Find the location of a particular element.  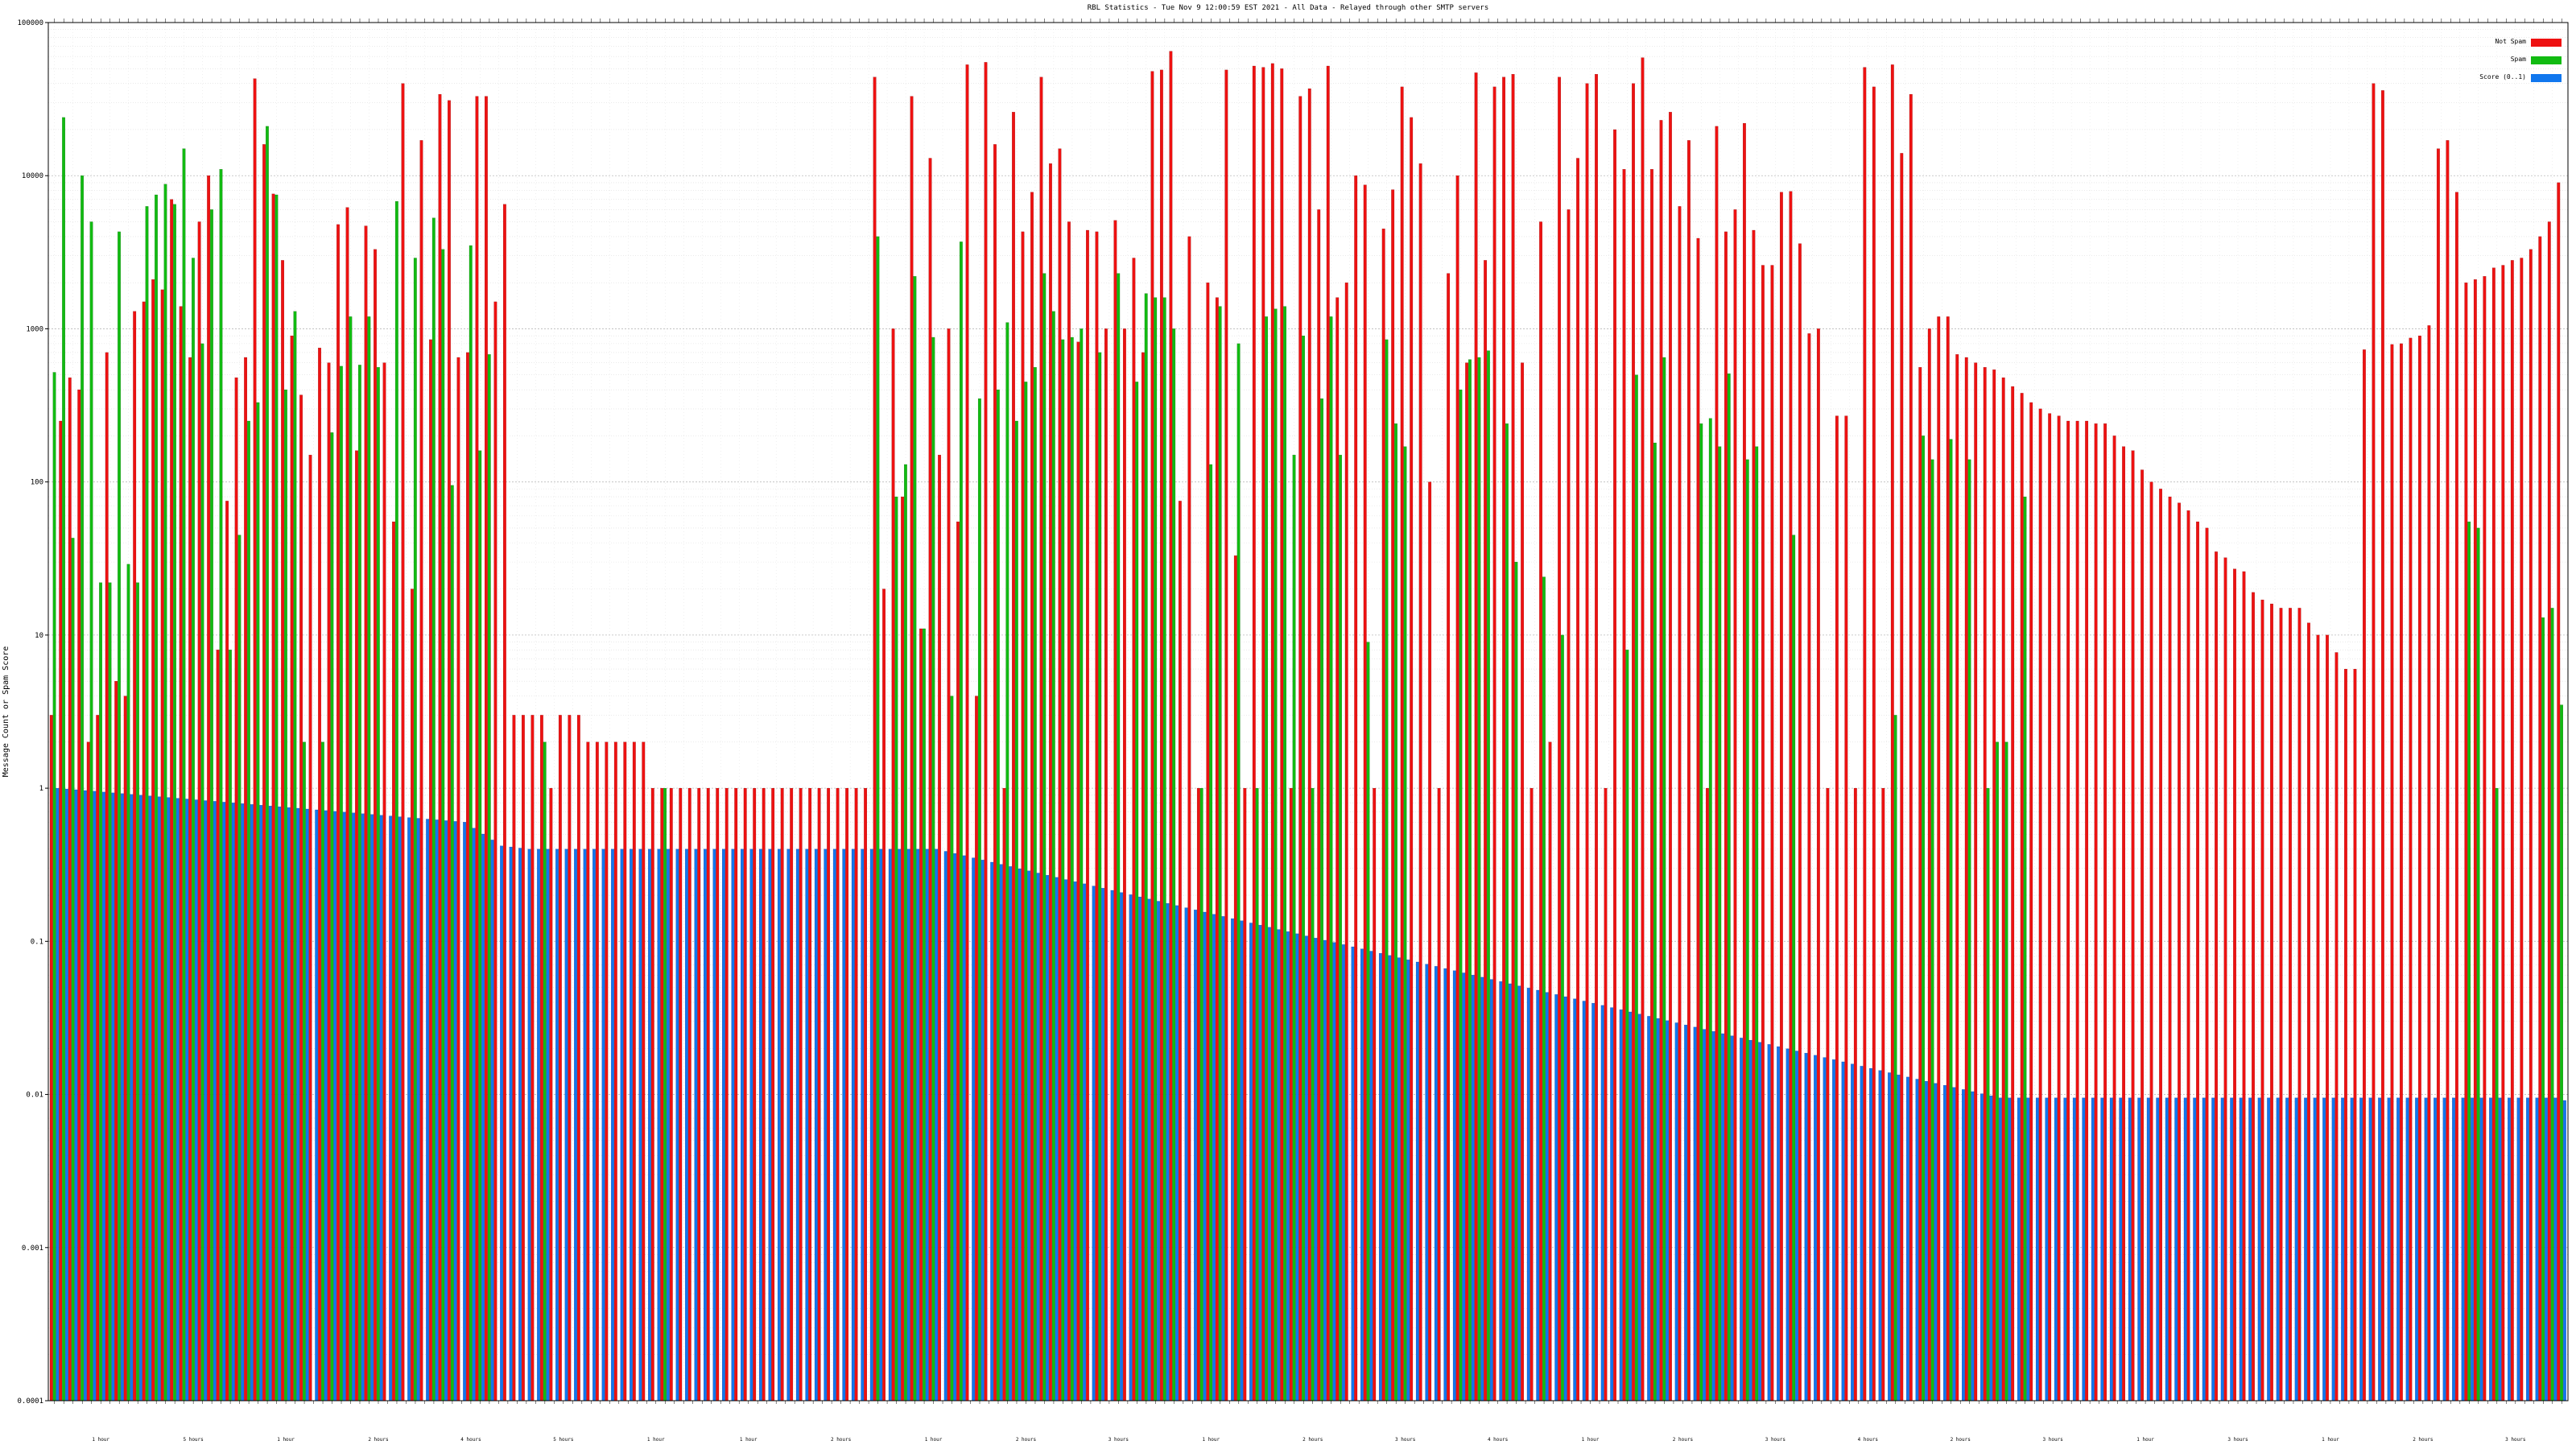

x-tick-label: 2 hours is located at coordinates (1026, 1440).